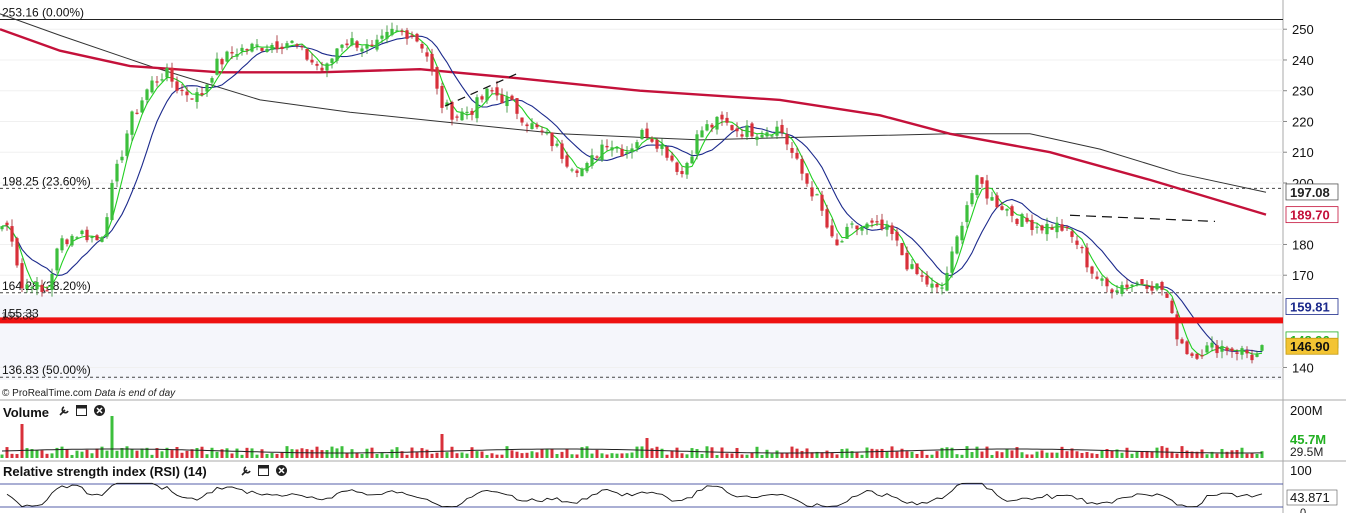 Image resolution: width=1346 pixels, height=513 pixels. Describe the element at coordinates (136, 393) in the screenshot. I see `eod-note: Data is end of day` at that location.